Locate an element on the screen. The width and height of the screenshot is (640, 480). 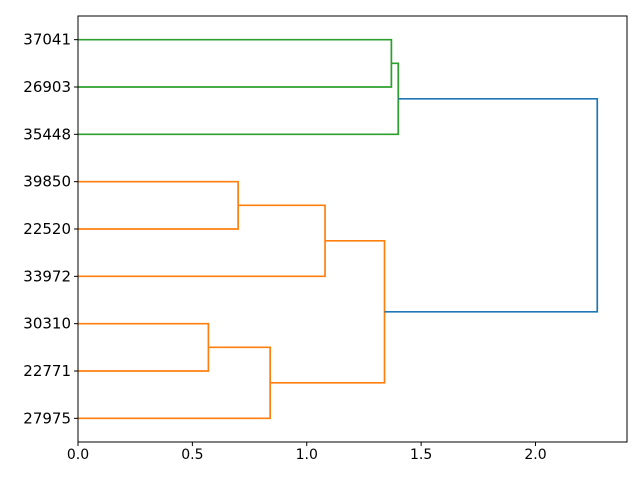
leaf-label: 35448 is located at coordinates (47, 134).